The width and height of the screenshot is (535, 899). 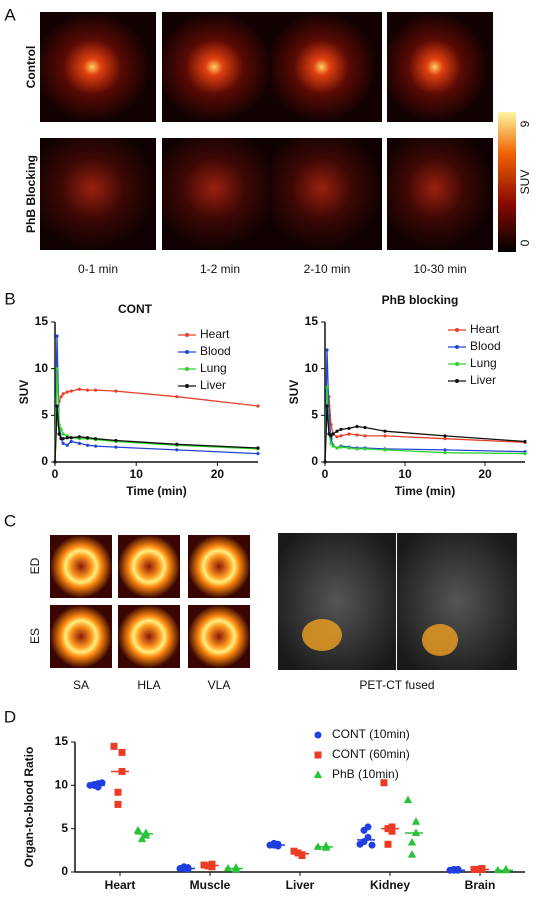 I want to click on legend-label: Blood, so click(x=215, y=351).